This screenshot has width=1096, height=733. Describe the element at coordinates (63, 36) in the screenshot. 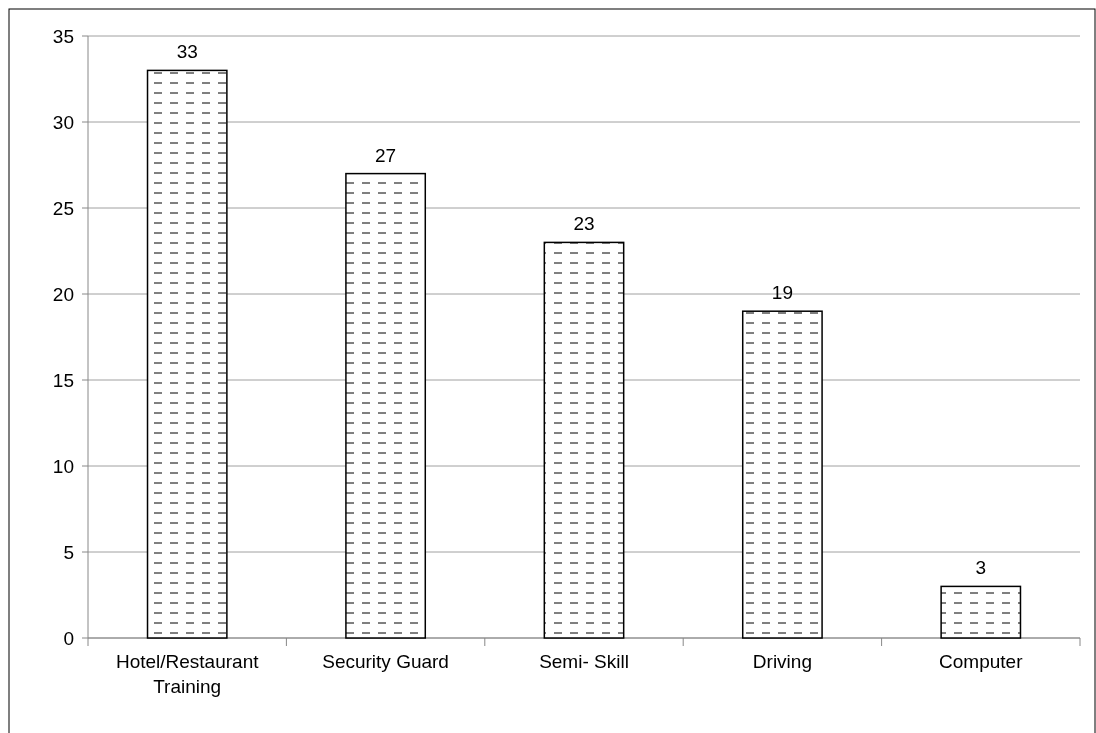

I see `y-tick-label: 35` at that location.